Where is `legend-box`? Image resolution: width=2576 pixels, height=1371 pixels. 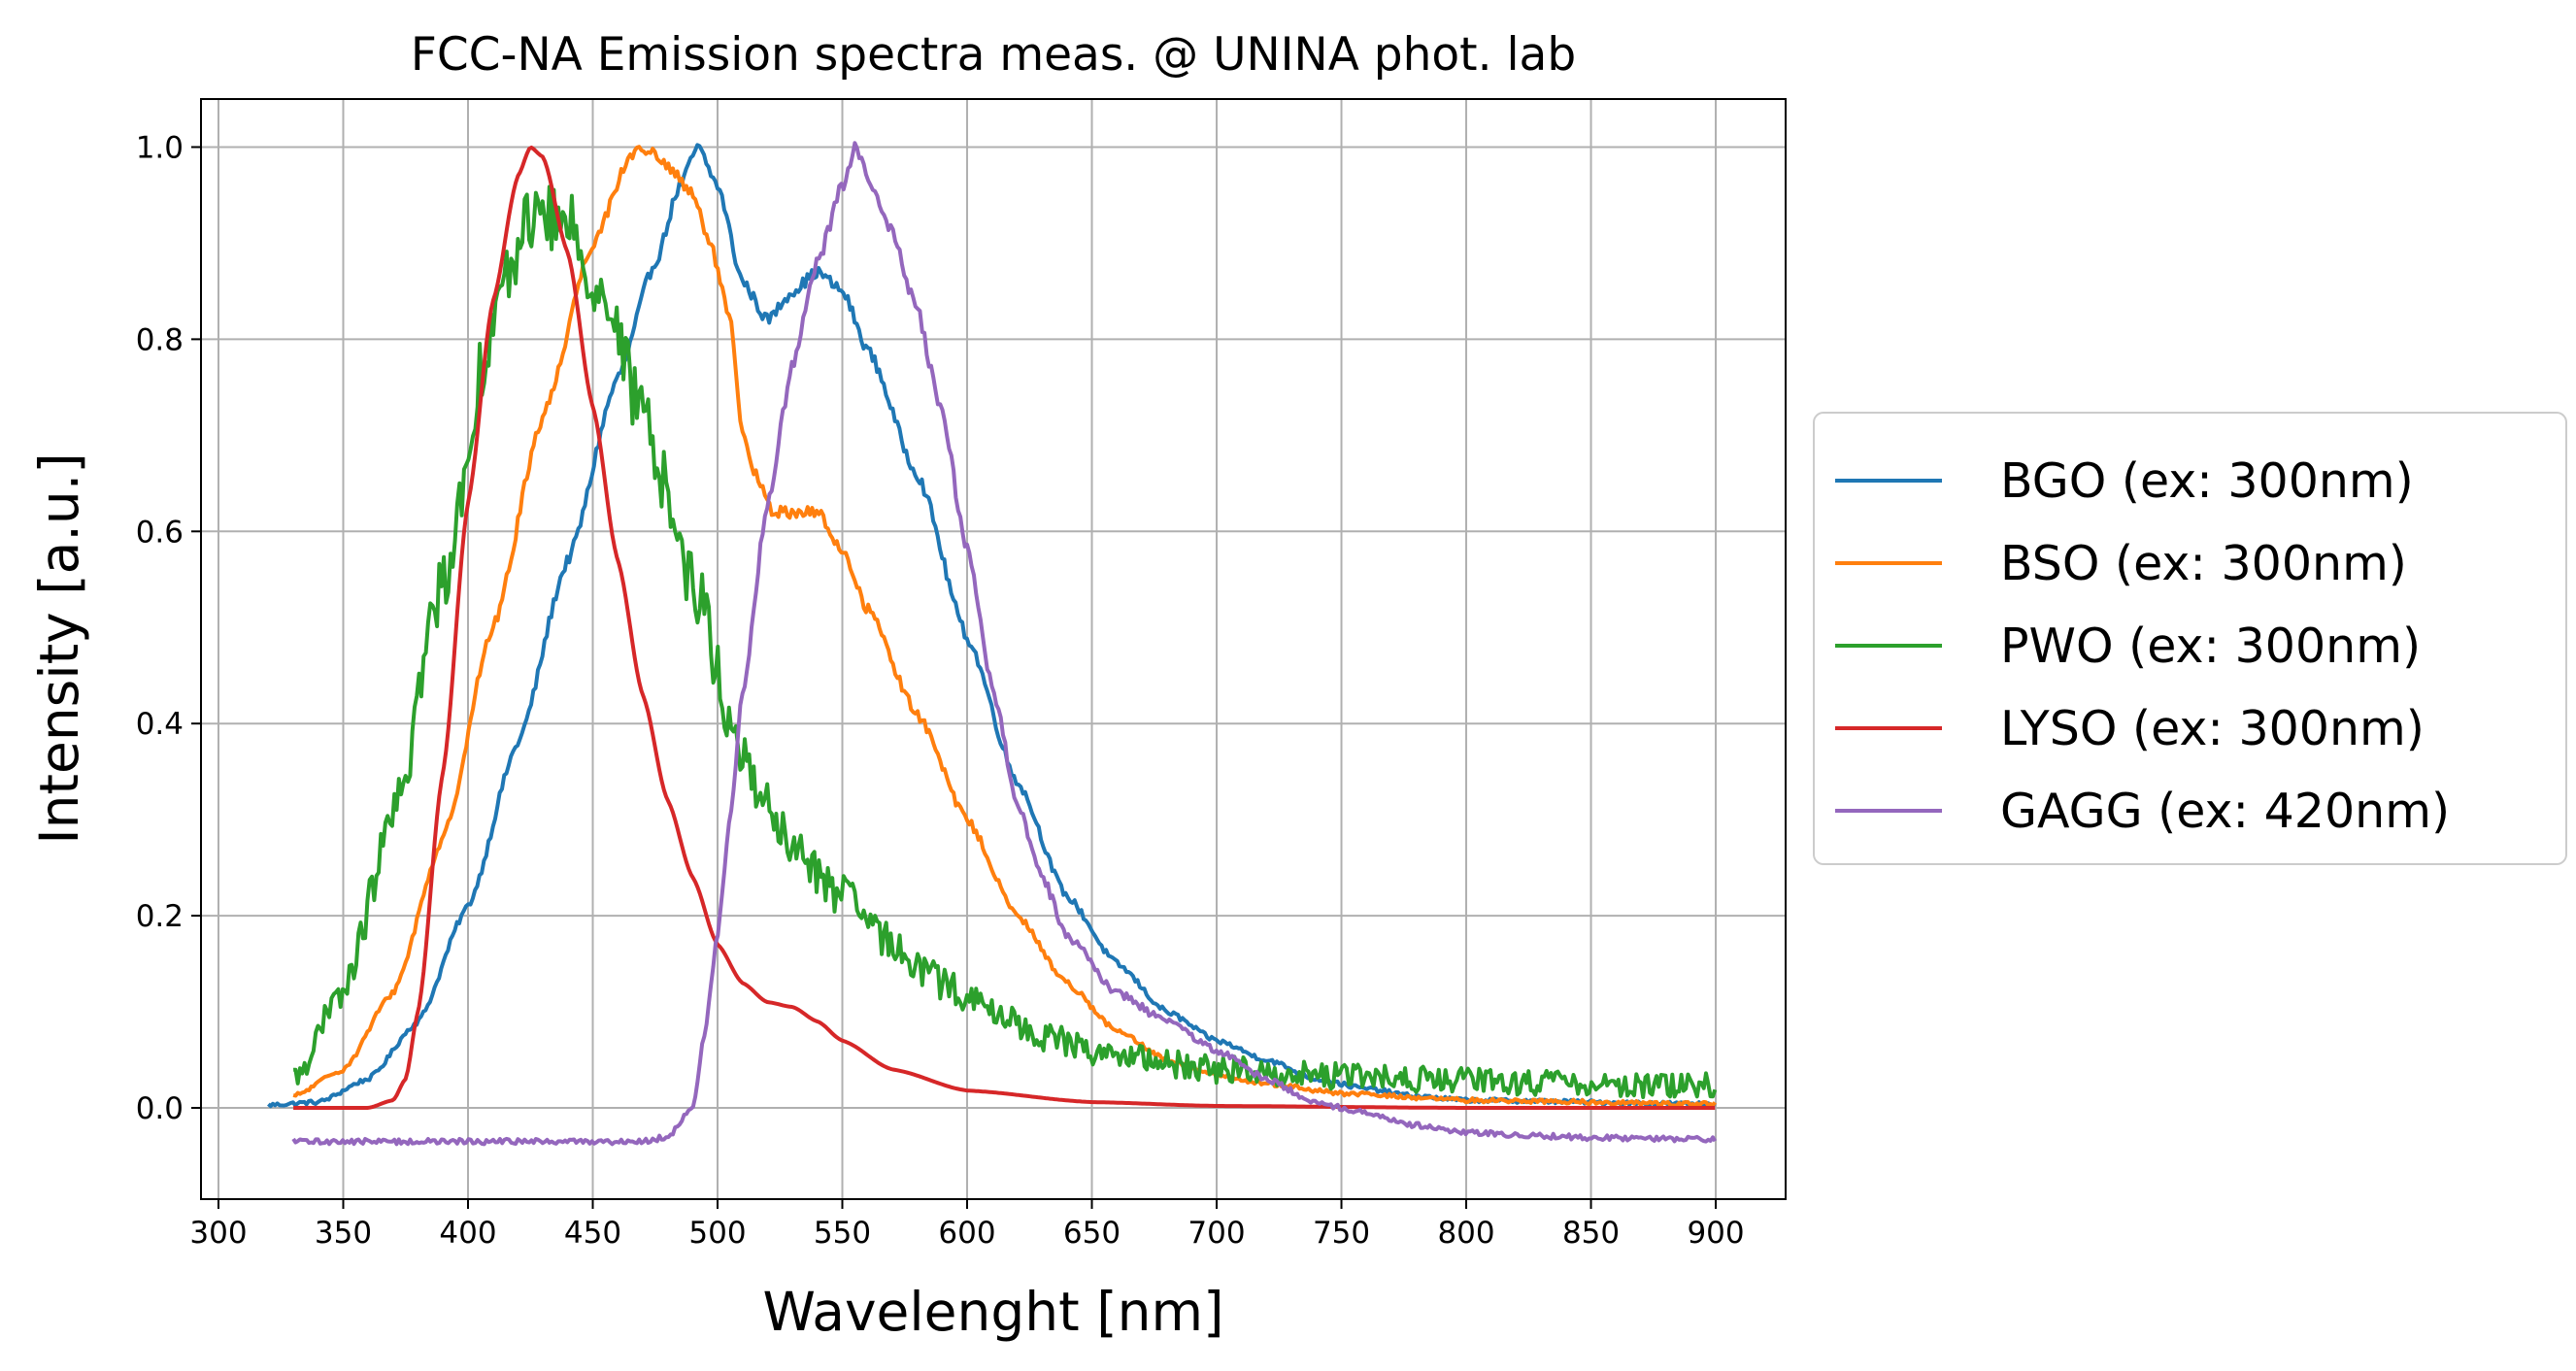 legend-box is located at coordinates (2190, 638).